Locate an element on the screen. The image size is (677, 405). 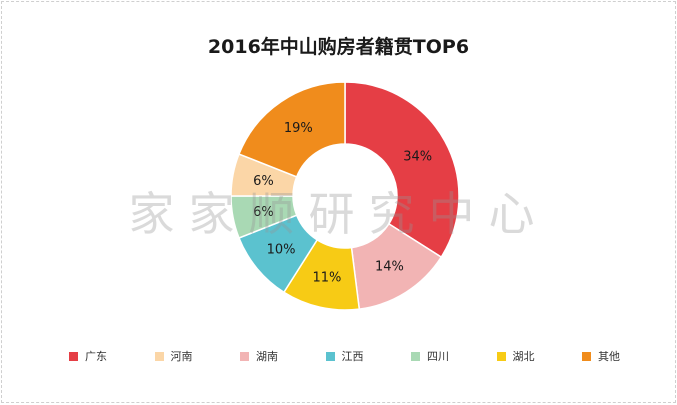
legend-item-5: 四川 is located at coordinates (430, 356).